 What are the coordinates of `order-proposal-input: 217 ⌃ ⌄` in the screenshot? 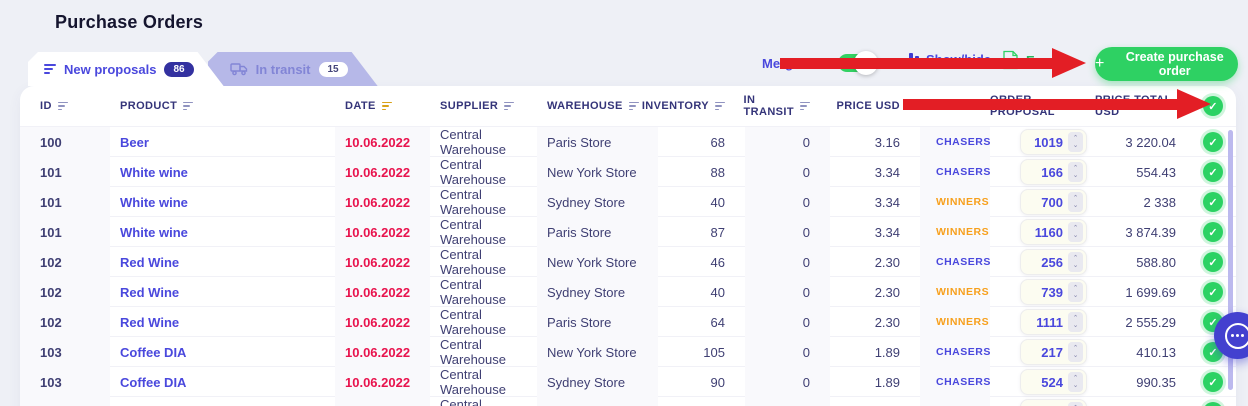 It's located at (1053, 352).